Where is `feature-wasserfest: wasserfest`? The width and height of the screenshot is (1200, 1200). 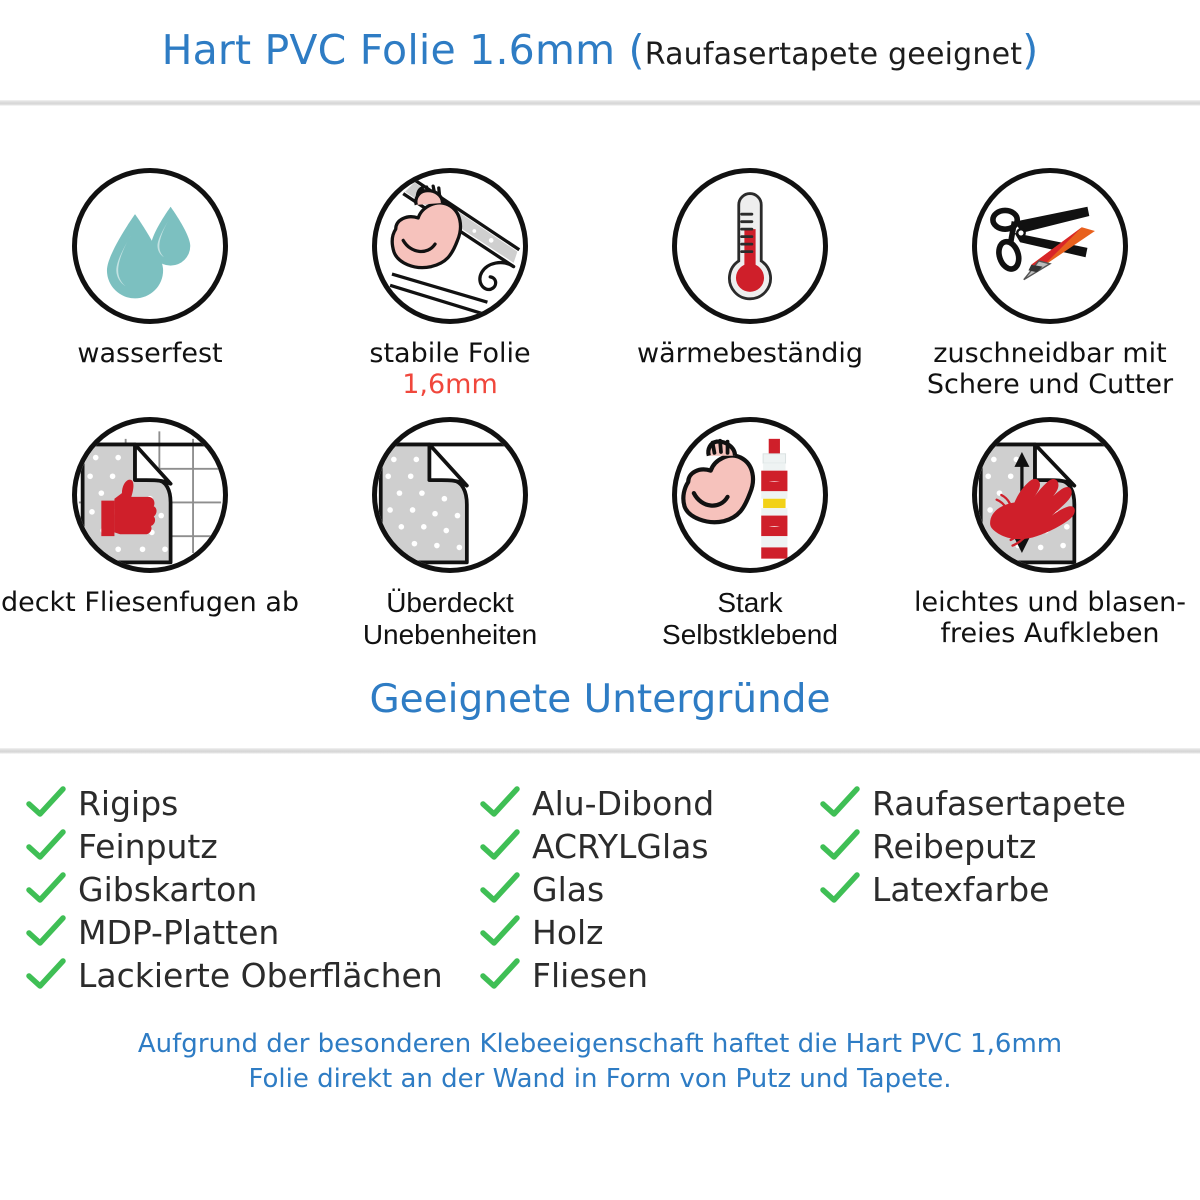 feature-wasserfest: wasserfest is located at coordinates (150, 284).